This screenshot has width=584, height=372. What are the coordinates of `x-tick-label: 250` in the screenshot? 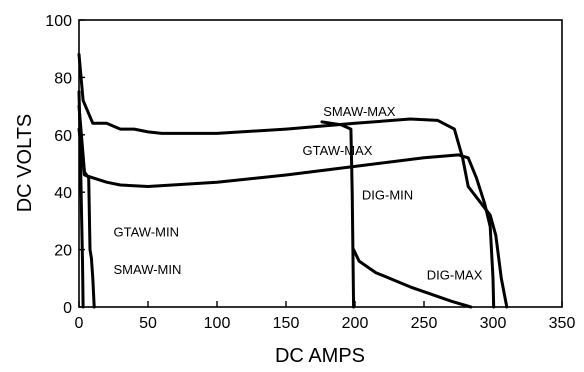 It's located at (424, 323).